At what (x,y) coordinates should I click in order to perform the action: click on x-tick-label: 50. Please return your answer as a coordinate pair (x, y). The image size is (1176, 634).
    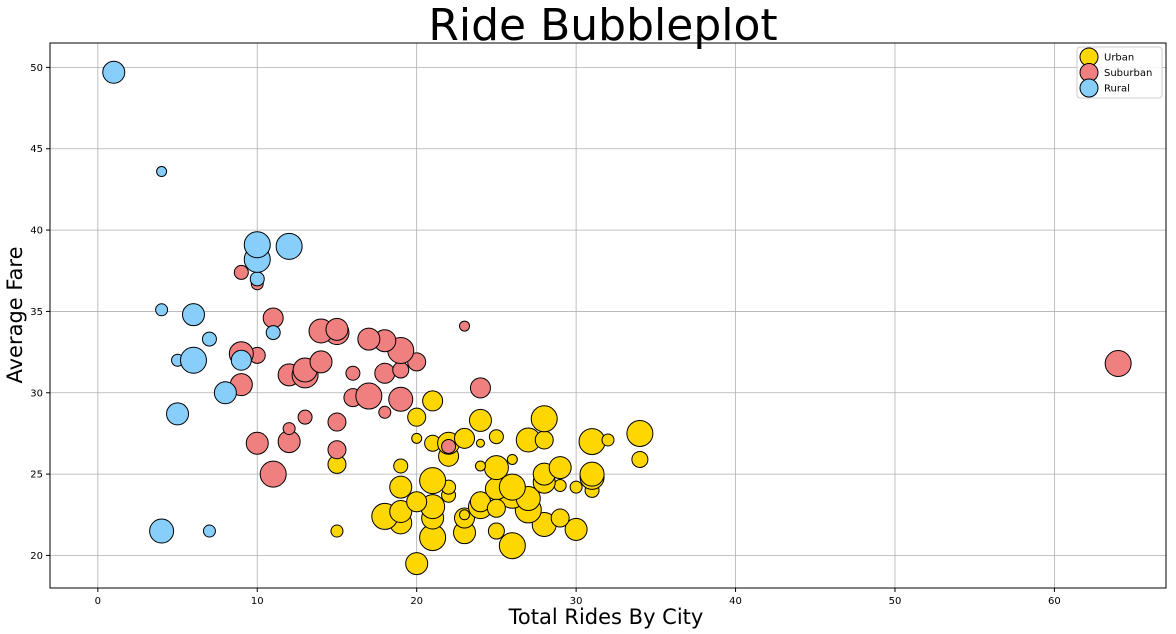
    Looking at the image, I should click on (895, 601).